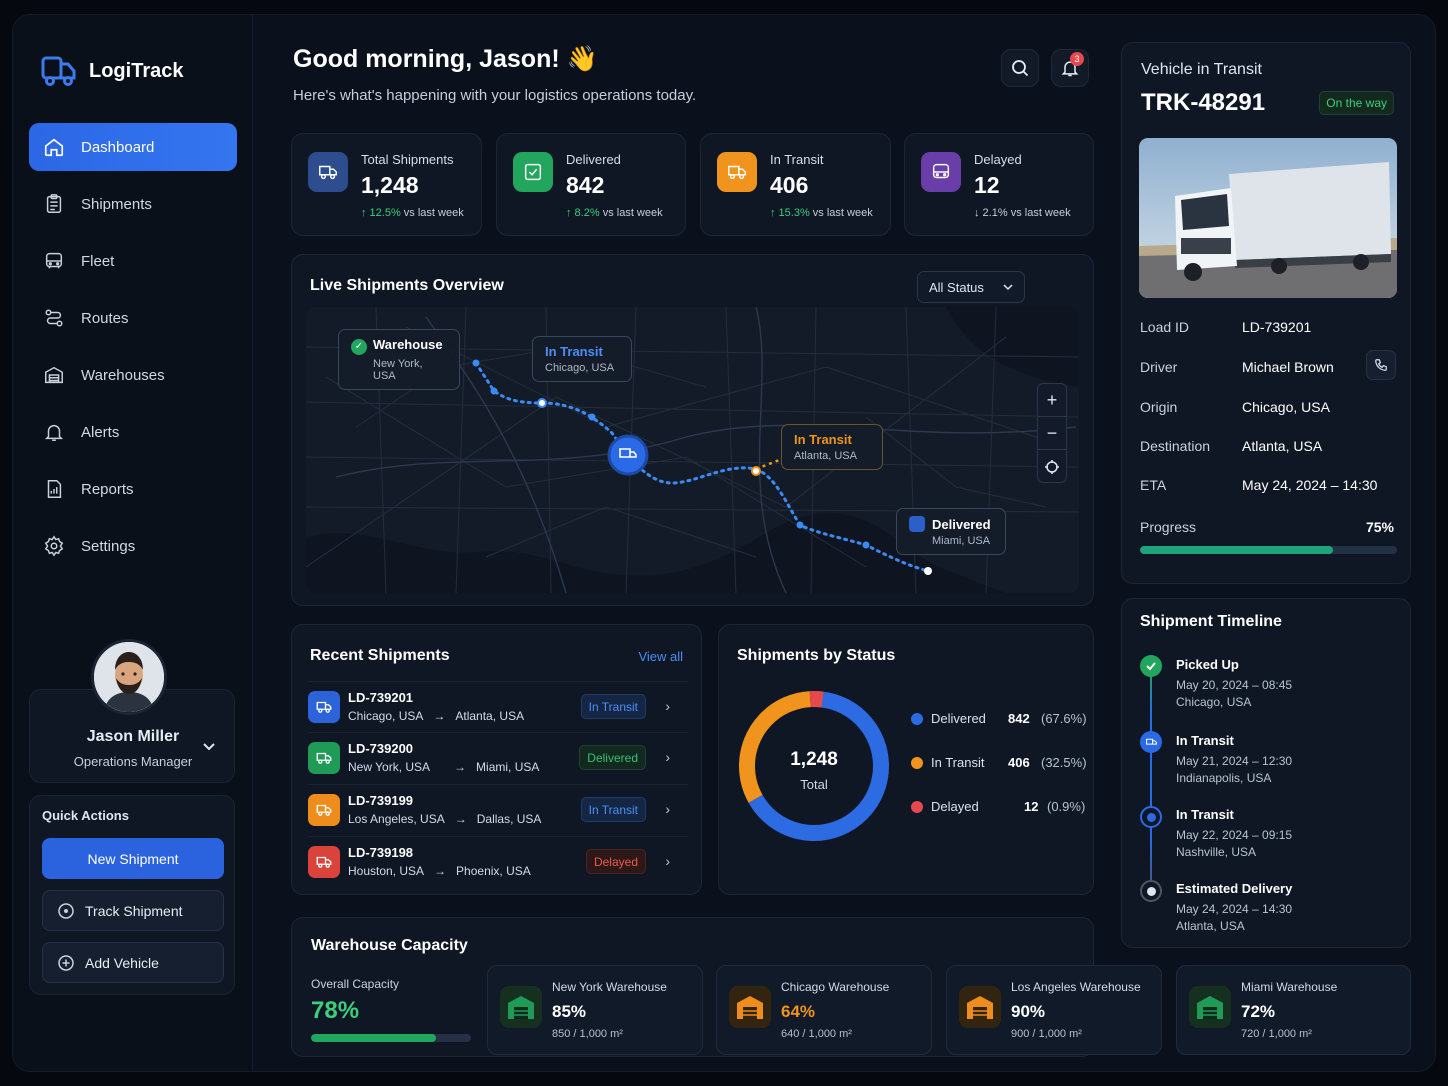  What do you see at coordinates (533, 172) in the screenshot?
I see `box-check-icon` at bounding box center [533, 172].